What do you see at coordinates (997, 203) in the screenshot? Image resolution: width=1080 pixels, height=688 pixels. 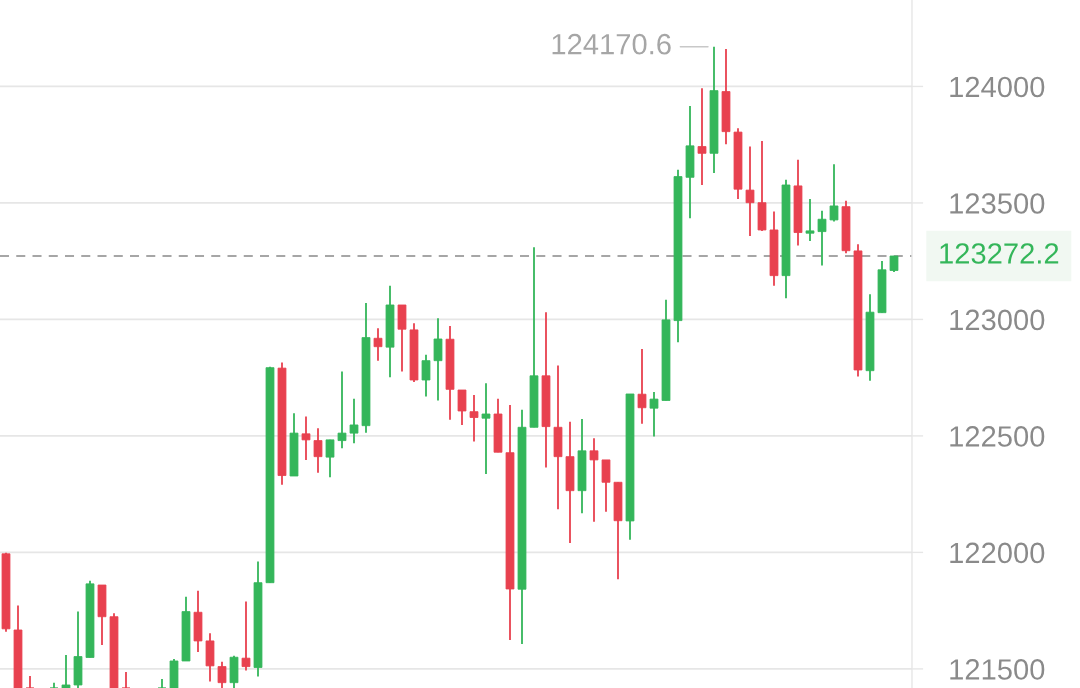 I see `y-tick-label: 123500` at bounding box center [997, 203].